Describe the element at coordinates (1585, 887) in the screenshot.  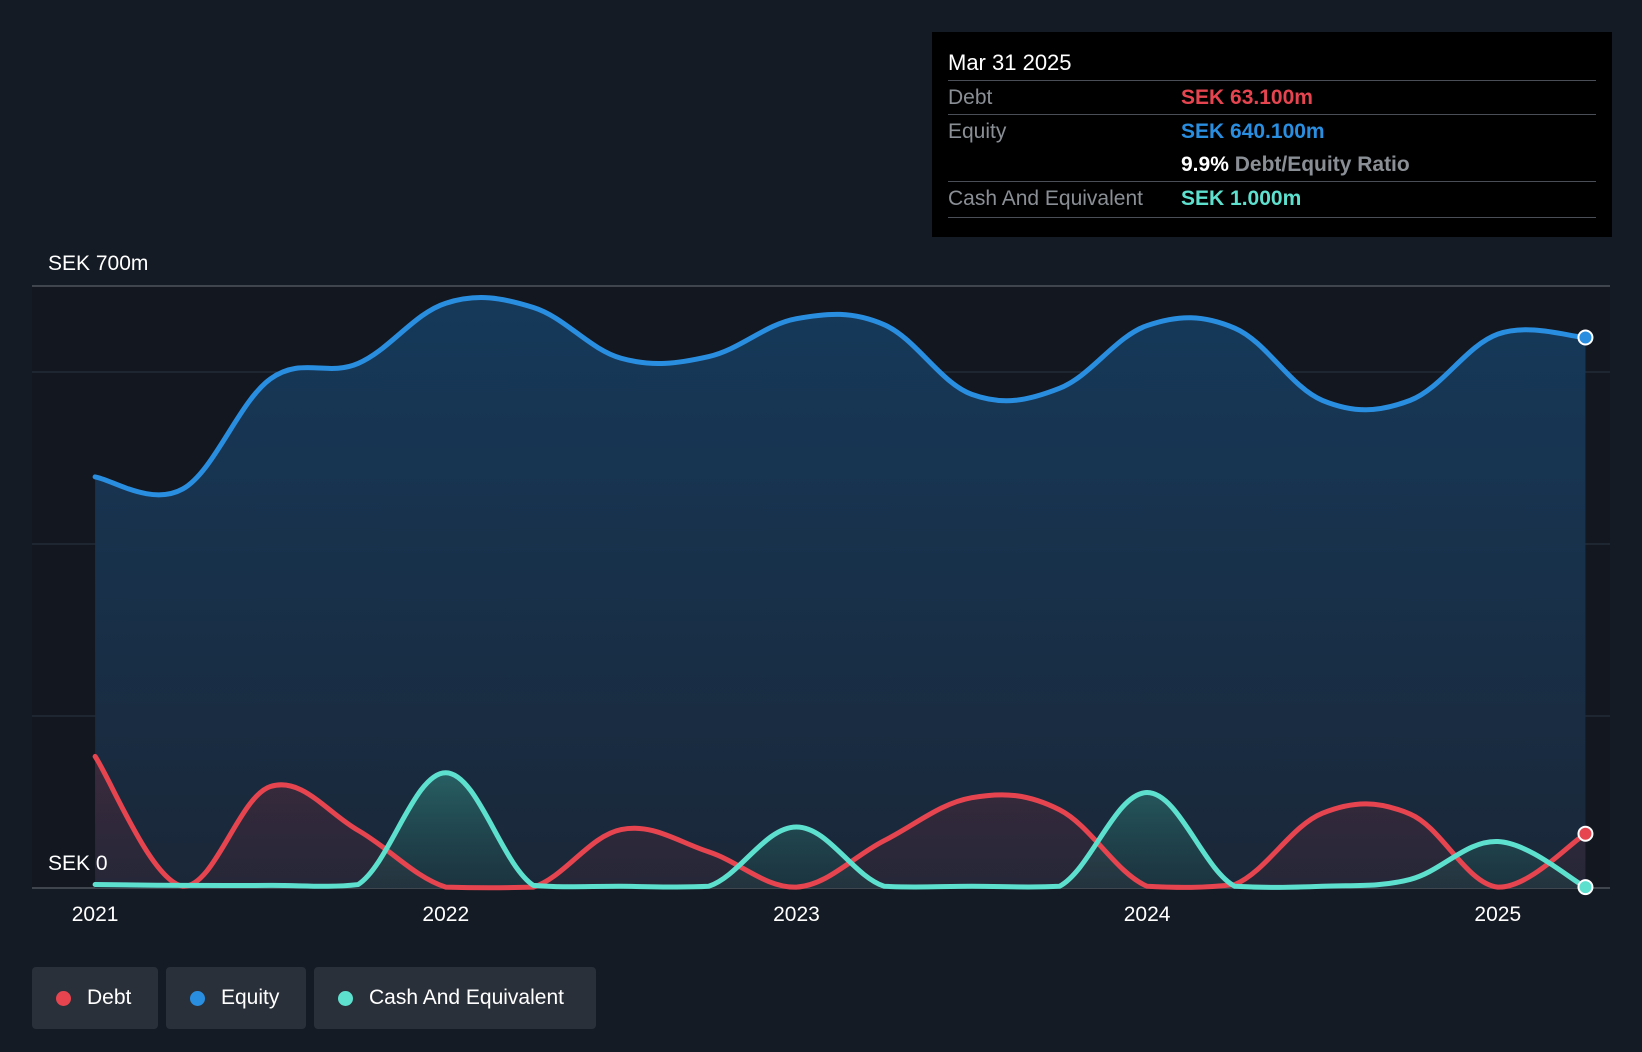
I see `cash-endpoint-marker` at that location.